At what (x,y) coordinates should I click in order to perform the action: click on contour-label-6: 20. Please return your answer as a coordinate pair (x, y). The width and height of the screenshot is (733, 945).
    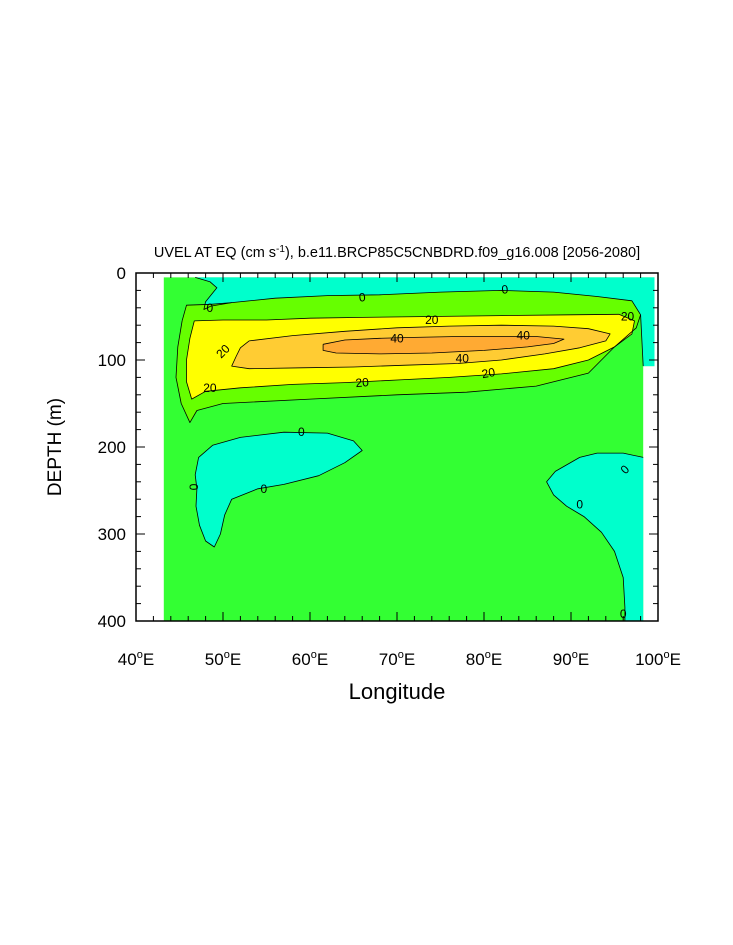
    Looking at the image, I should click on (489, 373).